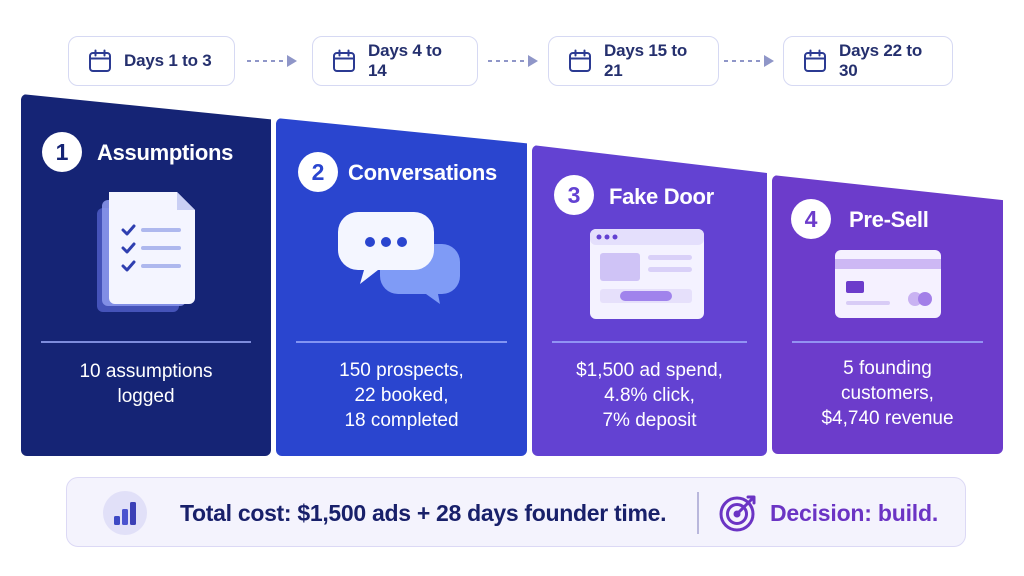  I want to click on stat-line: $1,500 ad spend,, so click(649, 370).